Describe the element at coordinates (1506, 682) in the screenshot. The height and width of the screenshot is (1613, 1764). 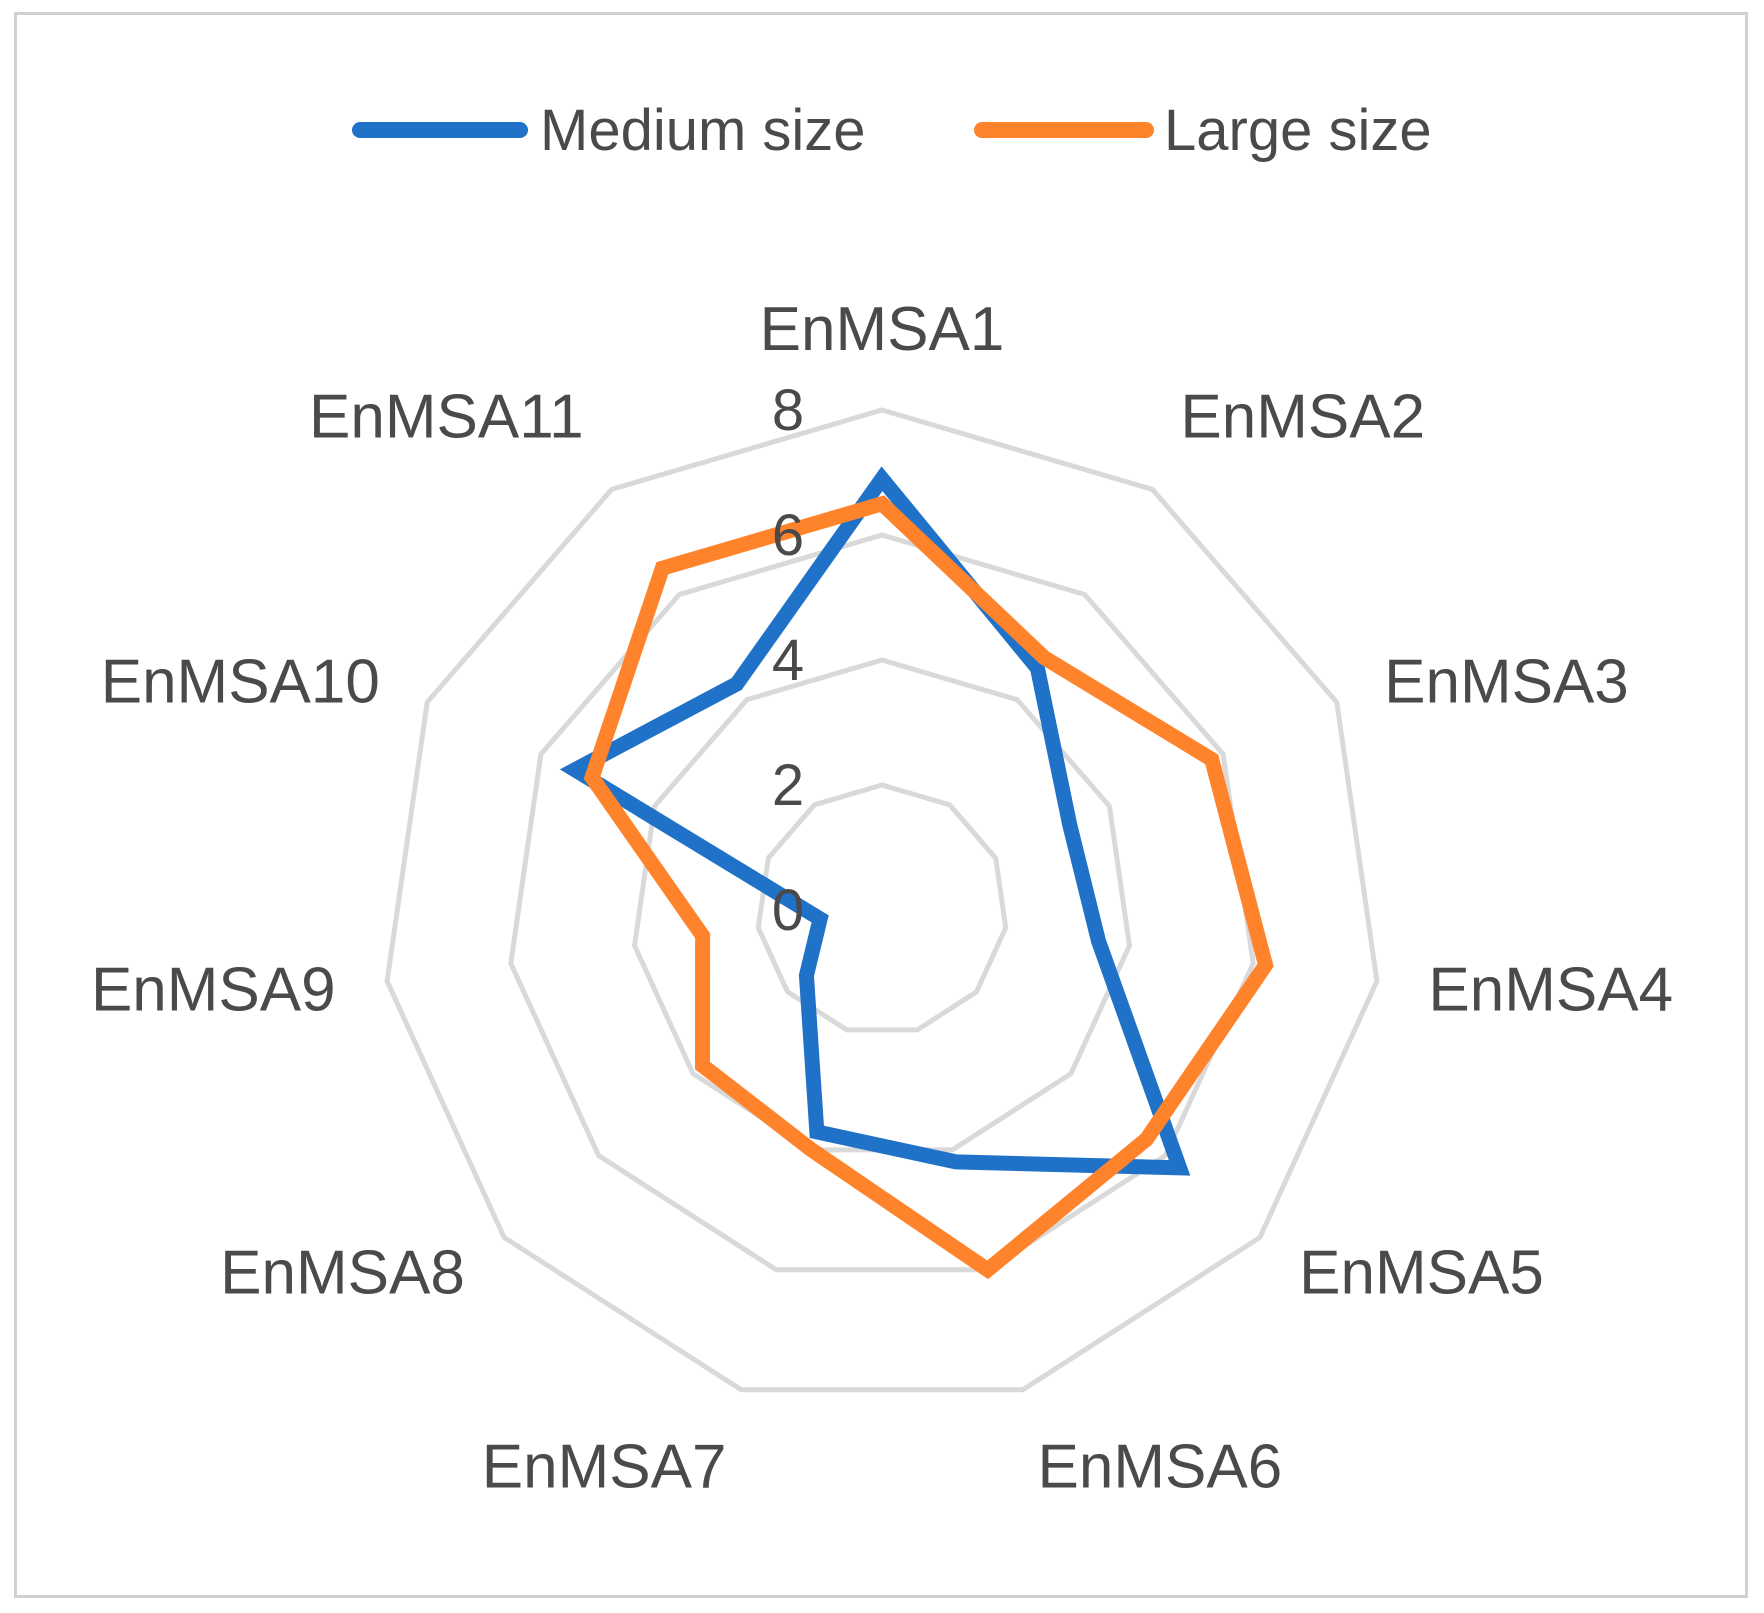
I see `category-label-3: EnMSA3` at that location.